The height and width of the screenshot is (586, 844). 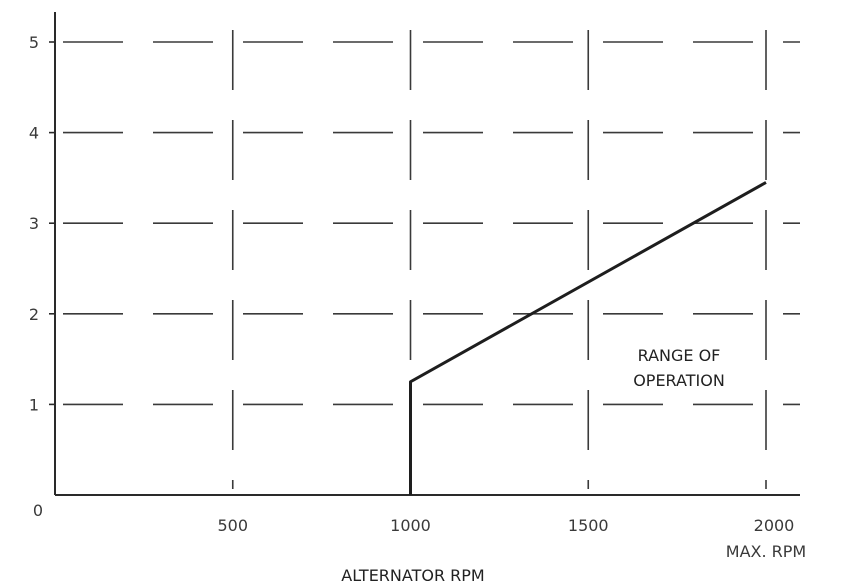 I want to click on y-tick-label-1: 1, so click(x=34, y=404).